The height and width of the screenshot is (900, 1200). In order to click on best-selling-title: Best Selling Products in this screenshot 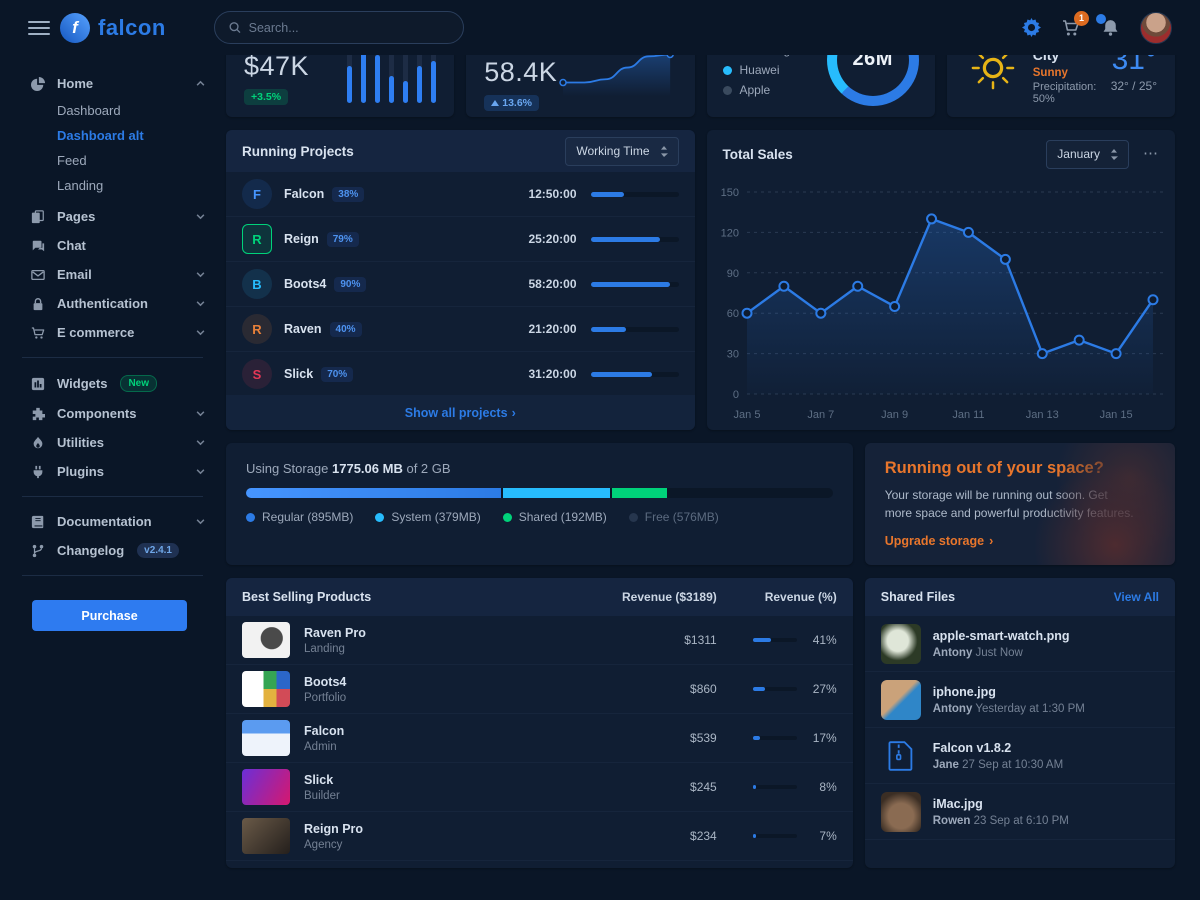, I will do `click(307, 597)`.